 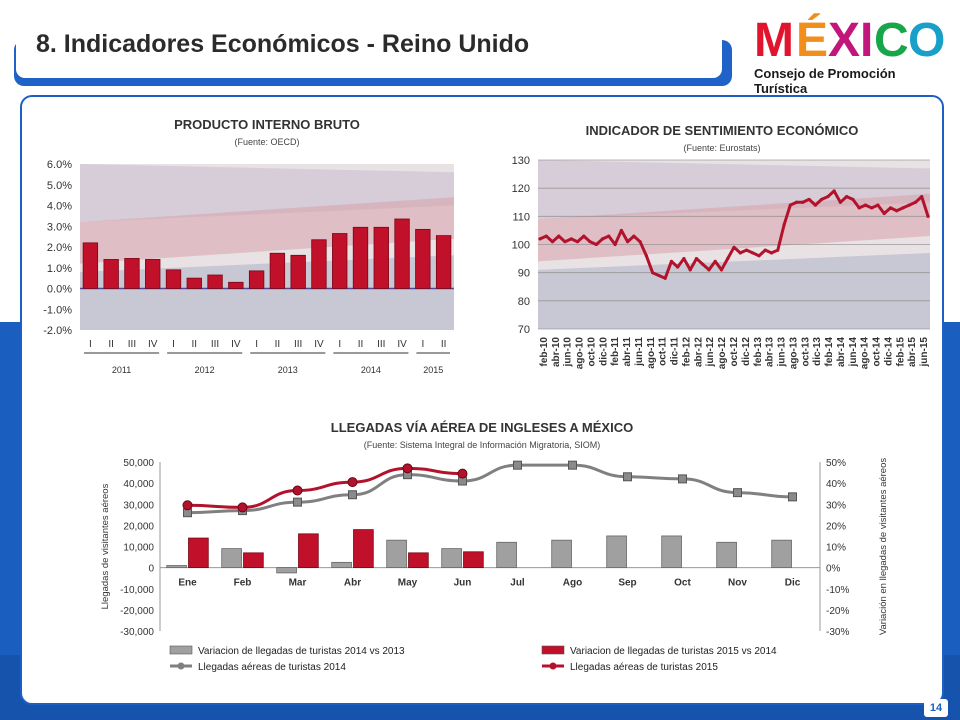 What do you see at coordinates (812, 40) in the screenshot?
I see `logo-letter-e: É` at bounding box center [812, 40].